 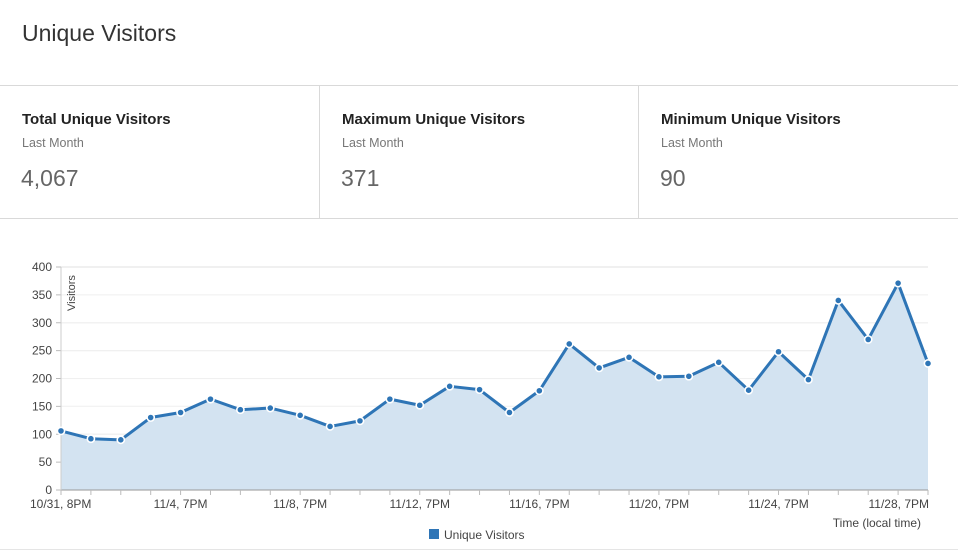 What do you see at coordinates (539, 504) in the screenshot?
I see `x-tick-label: 11/16, 7PM` at bounding box center [539, 504].